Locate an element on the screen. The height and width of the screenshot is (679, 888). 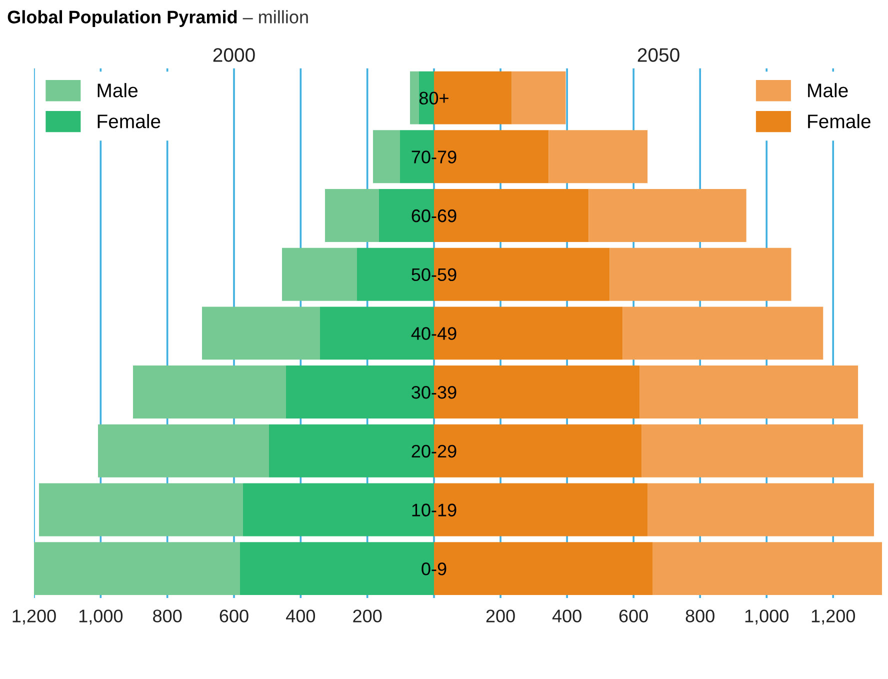
x2-axis-title: 2050 is located at coordinates (659, 55).